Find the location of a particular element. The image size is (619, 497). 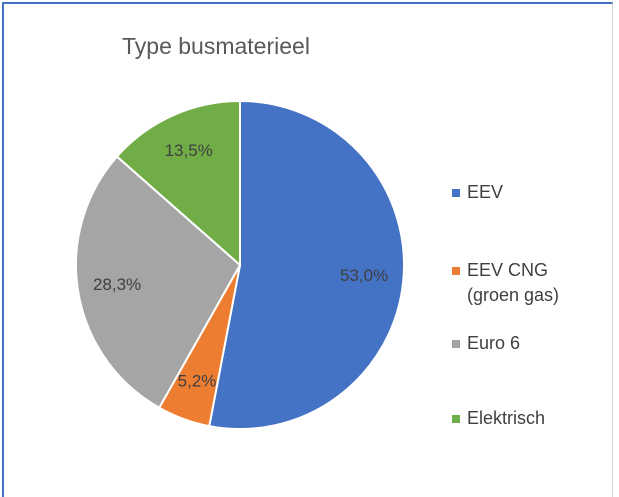

legend-item: EEV CNG (groen gas) is located at coordinates (517, 283).